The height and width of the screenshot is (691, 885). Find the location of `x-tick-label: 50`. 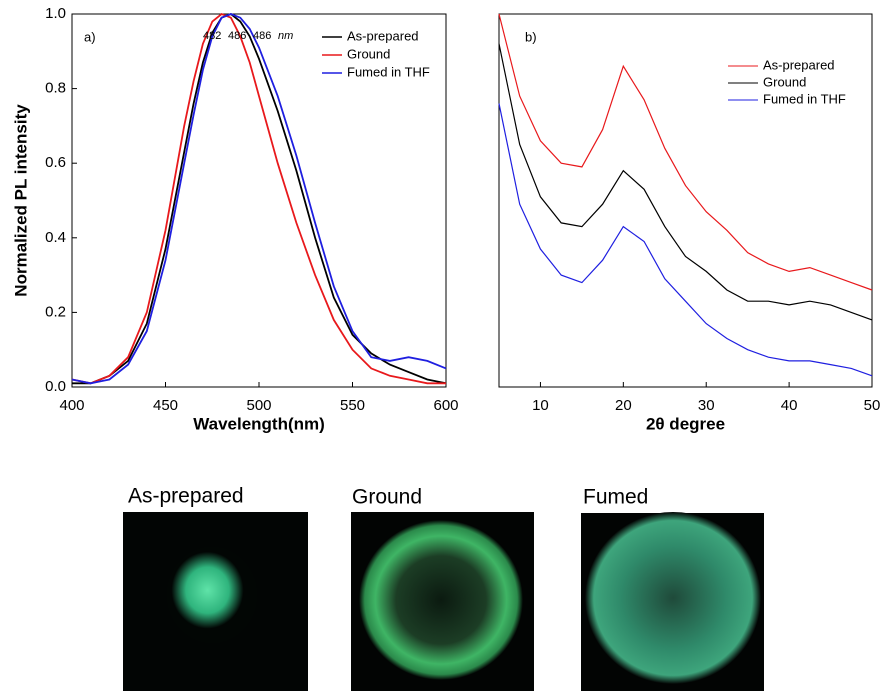

x-tick-label: 50 is located at coordinates (872, 405).